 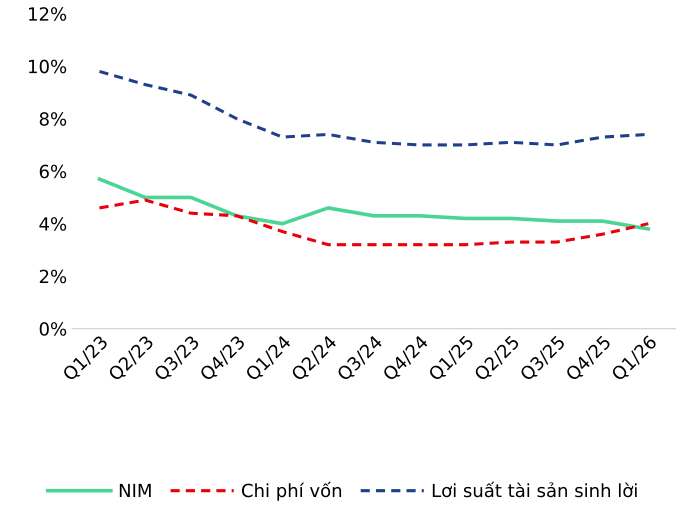 I want to click on y-tick-label: 2%, so click(x=53, y=277).